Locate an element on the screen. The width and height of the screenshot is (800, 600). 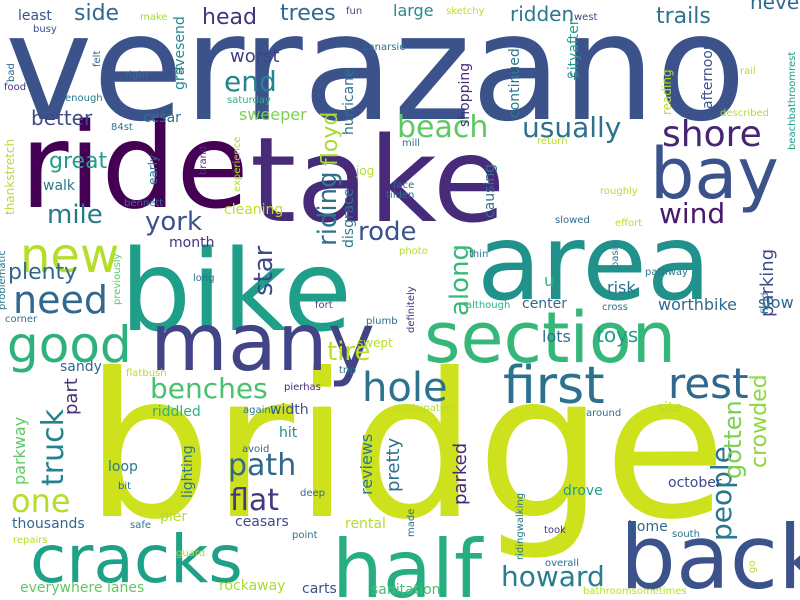
word-definitely: definitely is located at coordinates (411, 309).